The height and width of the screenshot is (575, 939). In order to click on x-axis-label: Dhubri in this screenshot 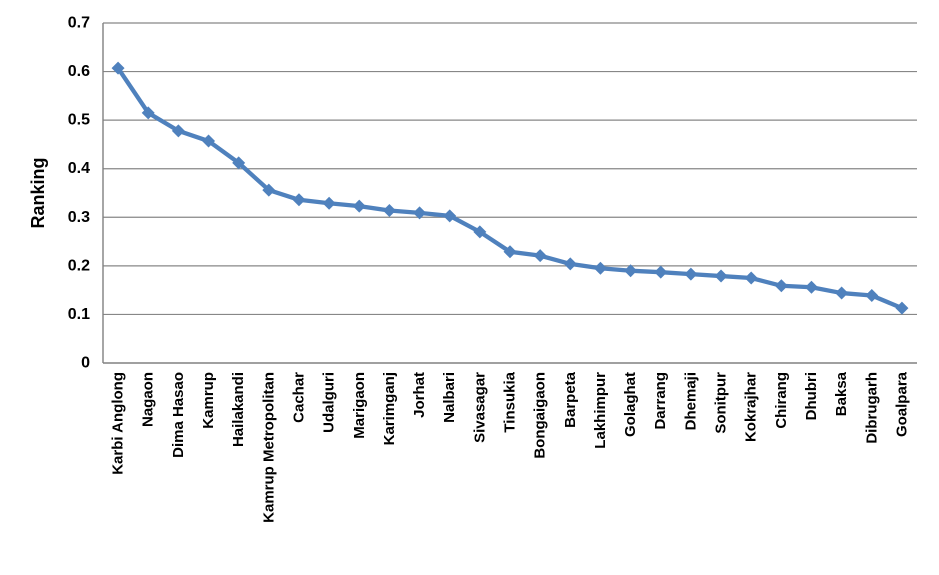, I will do `click(811, 396)`.